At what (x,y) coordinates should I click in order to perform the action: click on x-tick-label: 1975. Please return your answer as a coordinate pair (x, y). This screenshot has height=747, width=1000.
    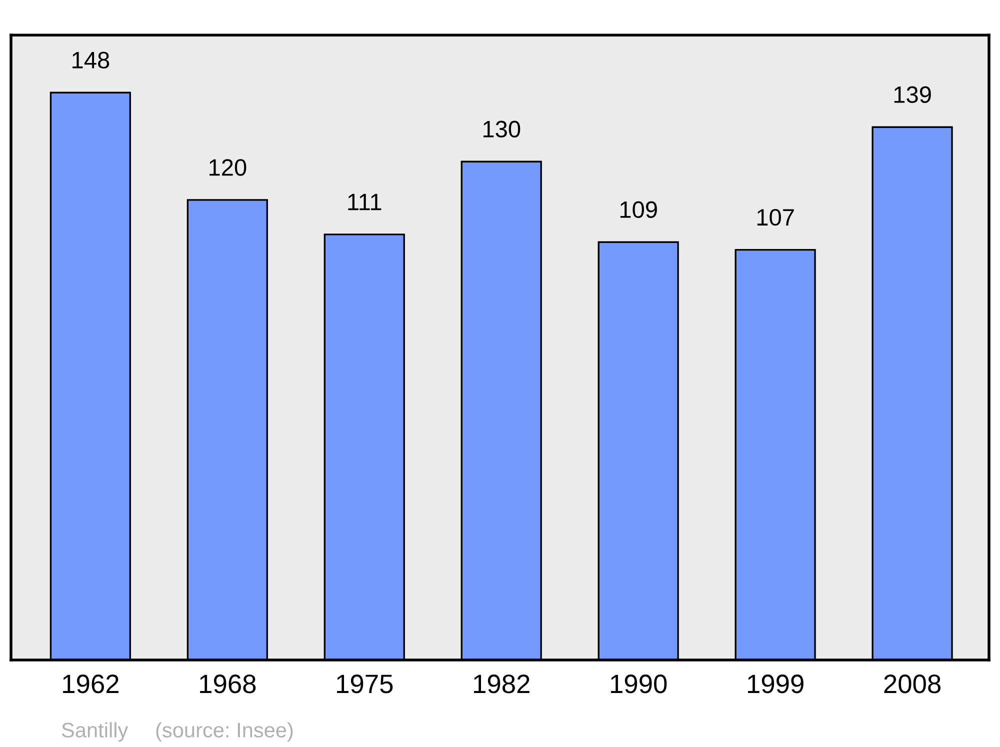
    Looking at the image, I should click on (365, 684).